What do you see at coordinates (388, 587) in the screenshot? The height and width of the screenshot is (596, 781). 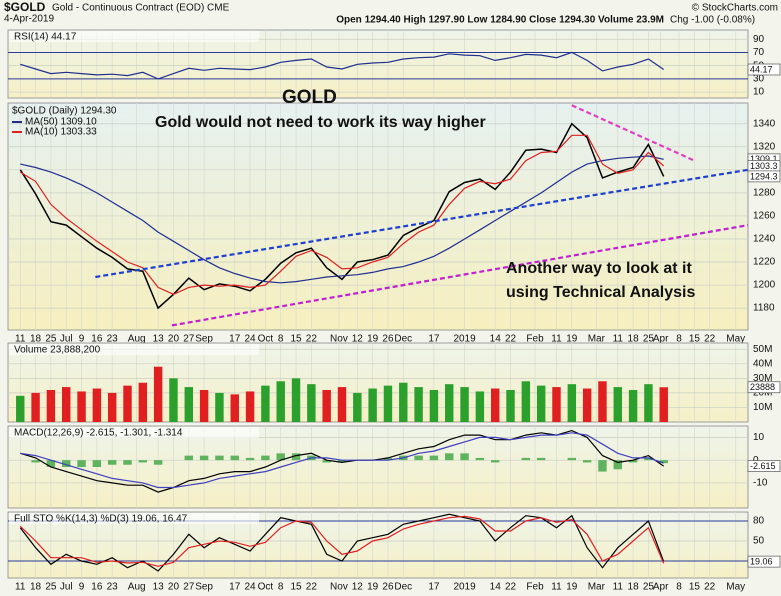 I see `x-tick-label: 26` at bounding box center [388, 587].